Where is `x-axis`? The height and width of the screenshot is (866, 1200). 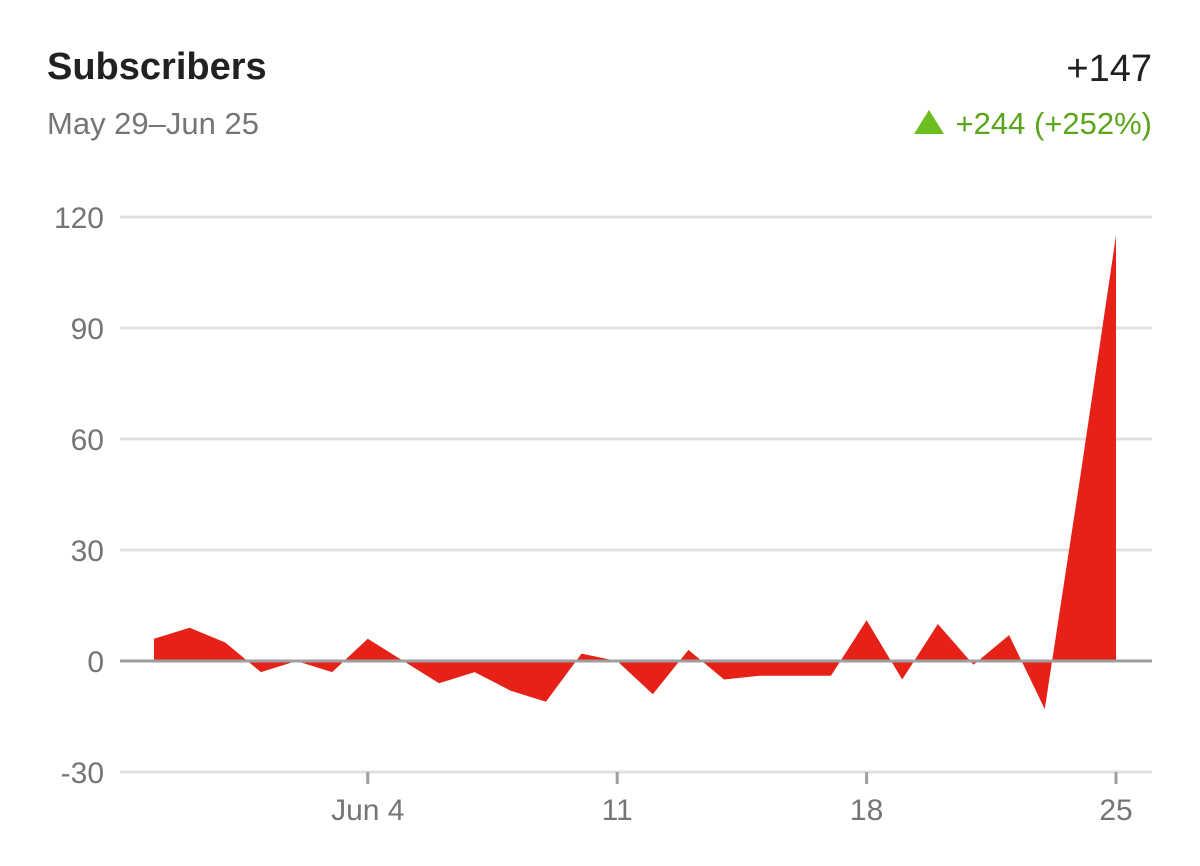
x-axis is located at coordinates (636, 716).